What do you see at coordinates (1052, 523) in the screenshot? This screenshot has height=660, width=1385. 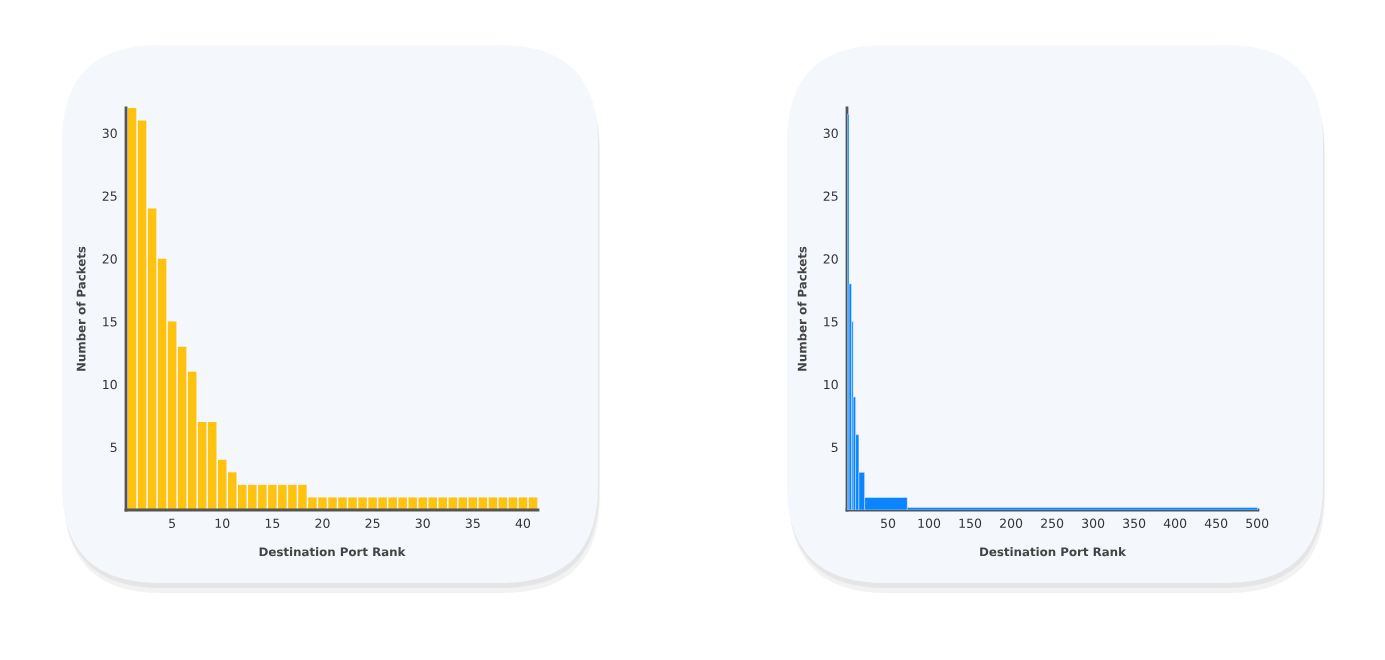 I see `x-tick-label: 250` at bounding box center [1052, 523].